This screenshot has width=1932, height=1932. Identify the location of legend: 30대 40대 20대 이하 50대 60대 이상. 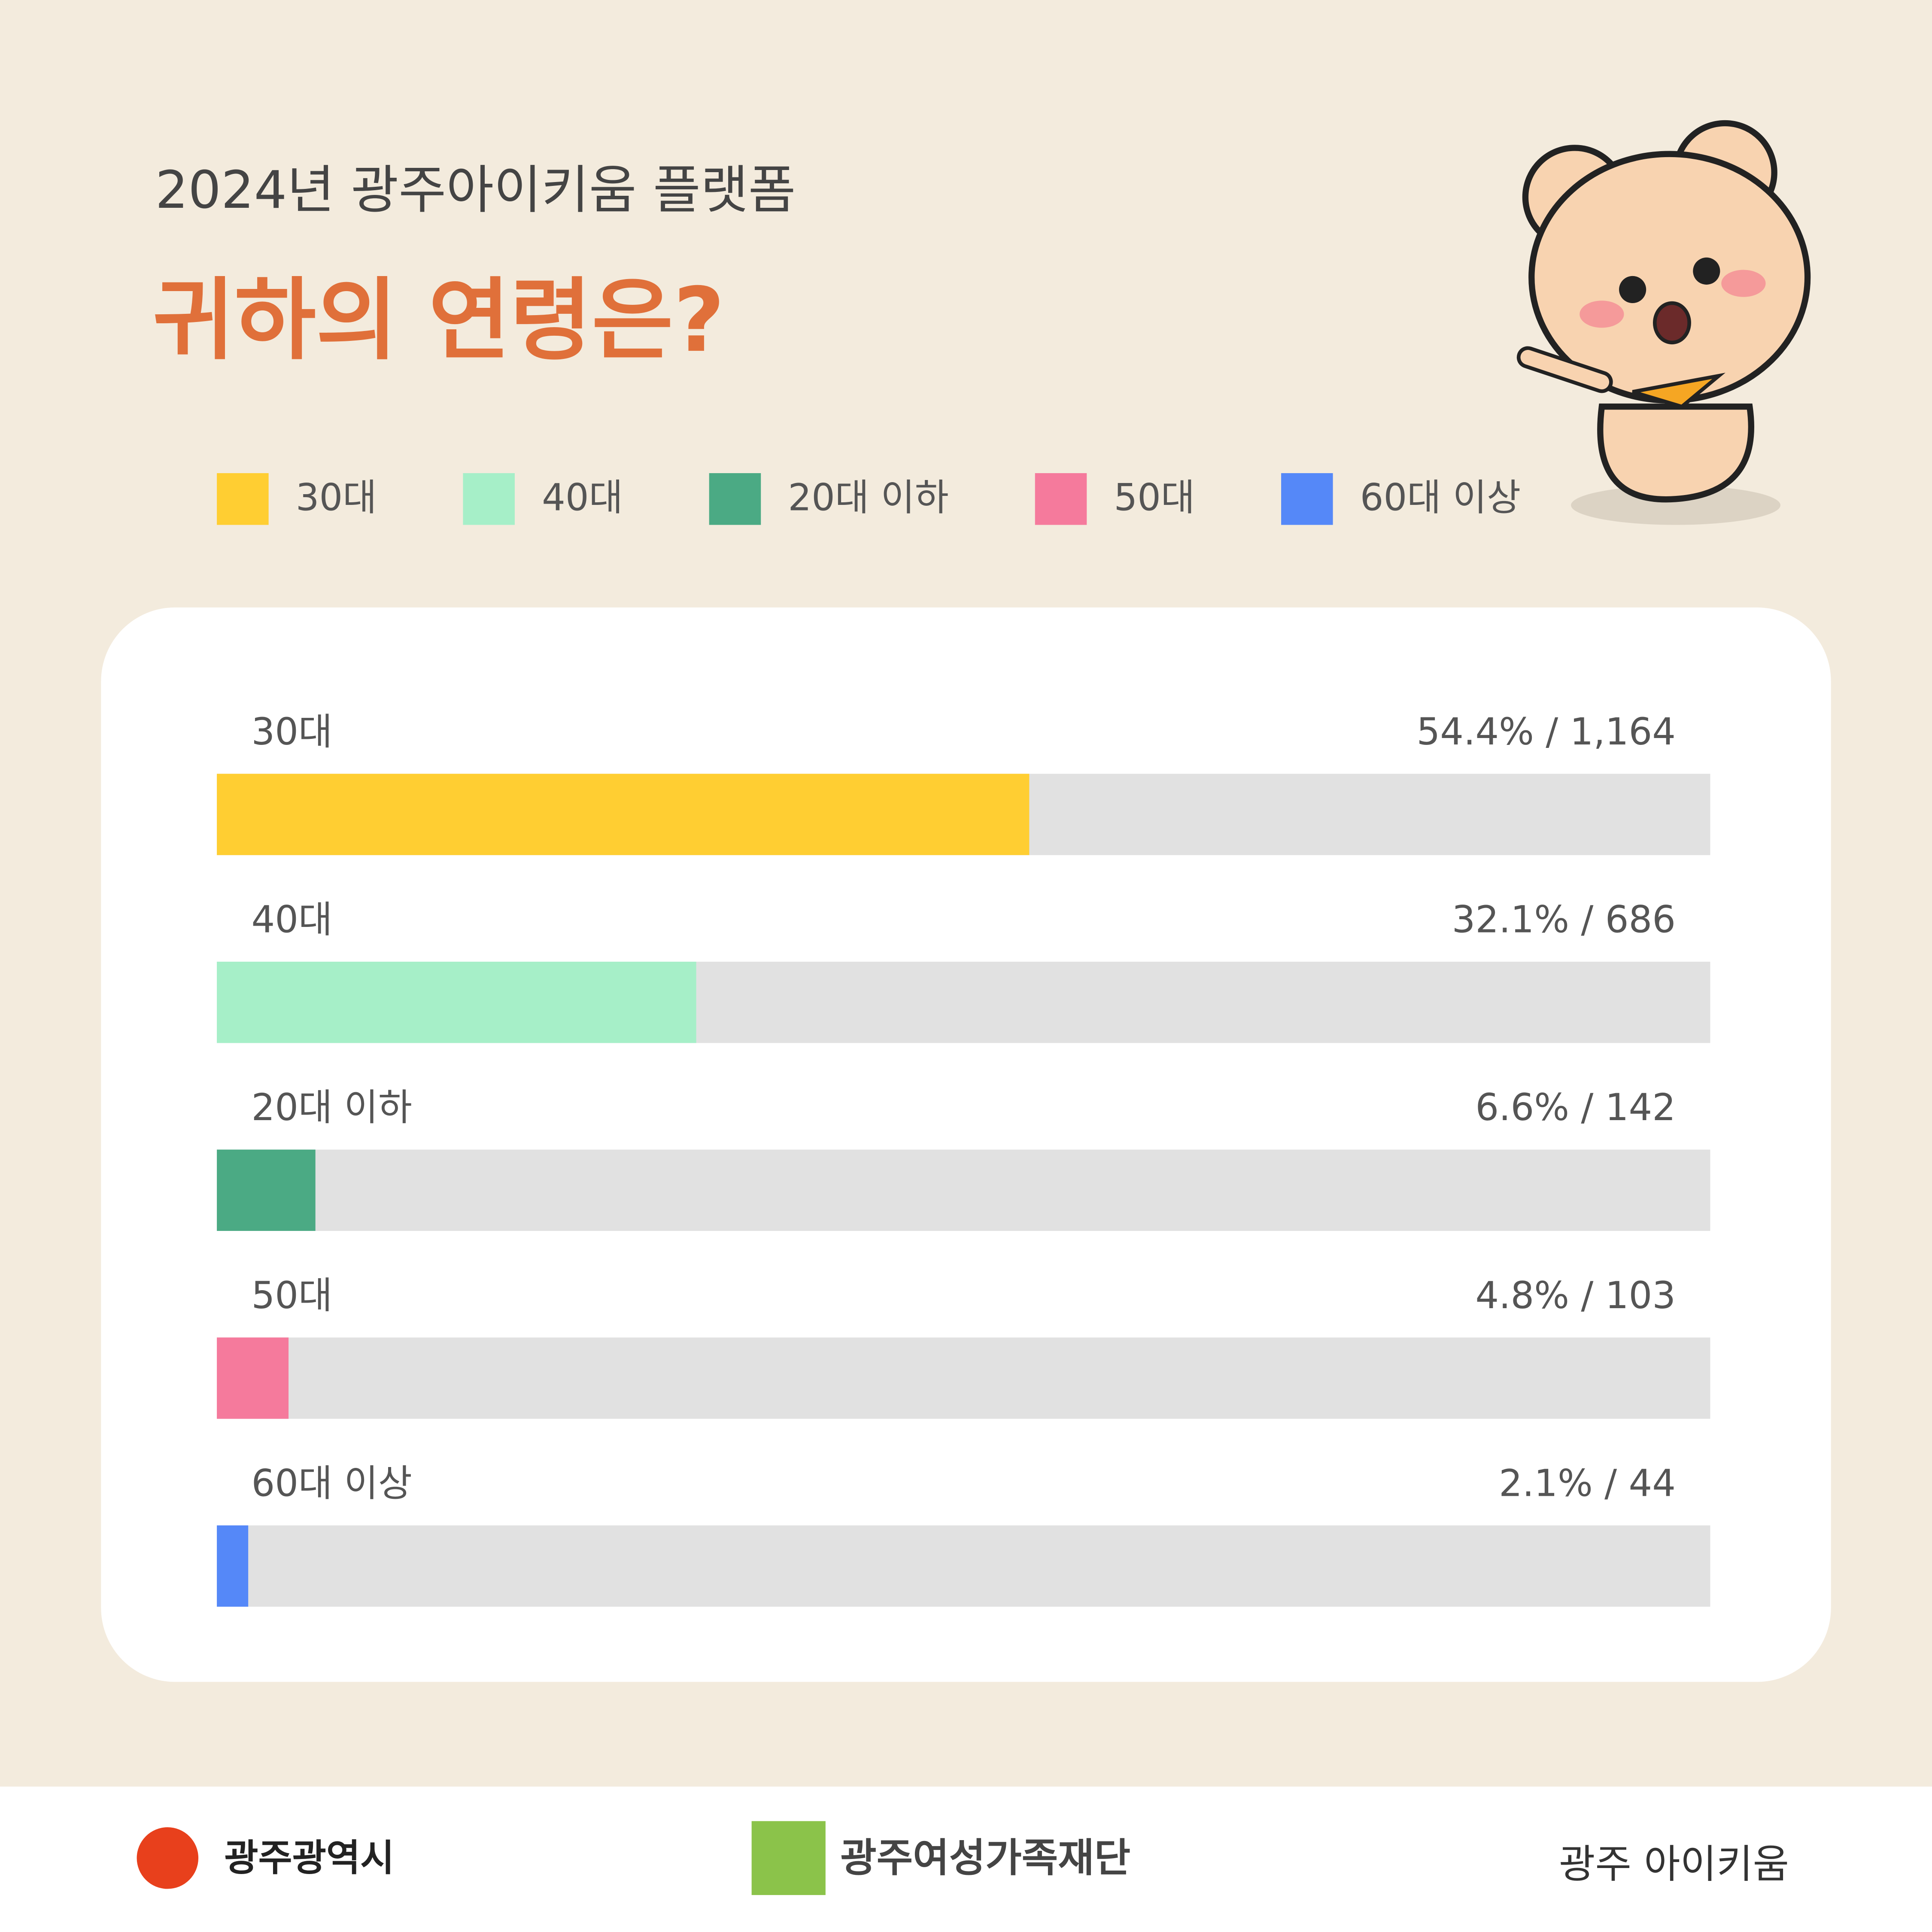
(869, 499).